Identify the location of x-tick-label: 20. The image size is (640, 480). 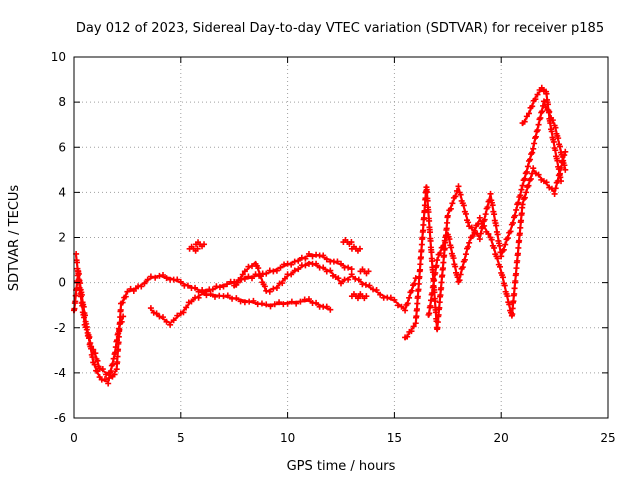
(501, 438).